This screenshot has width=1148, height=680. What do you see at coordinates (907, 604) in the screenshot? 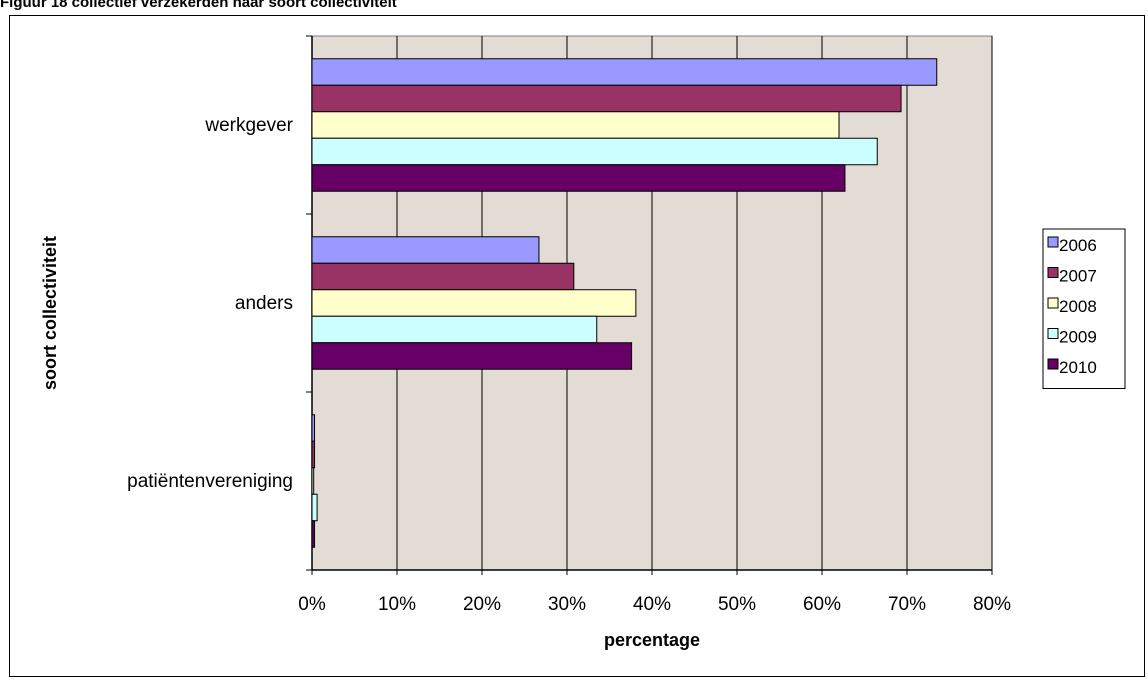
I see `x-tick-label: 70%` at bounding box center [907, 604].